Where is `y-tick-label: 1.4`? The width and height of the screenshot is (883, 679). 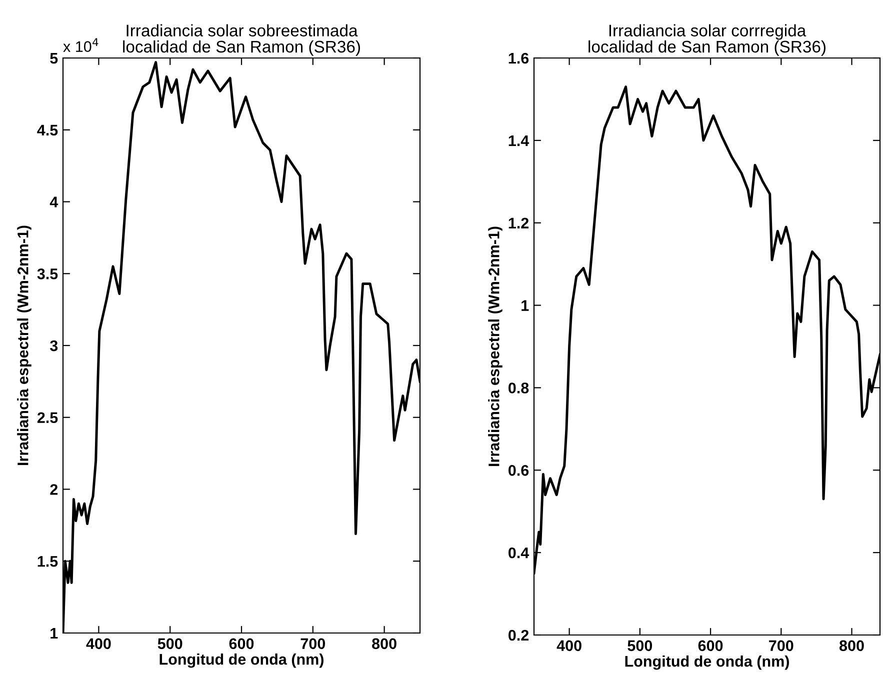 y-tick-label: 1.4 is located at coordinates (519, 140).